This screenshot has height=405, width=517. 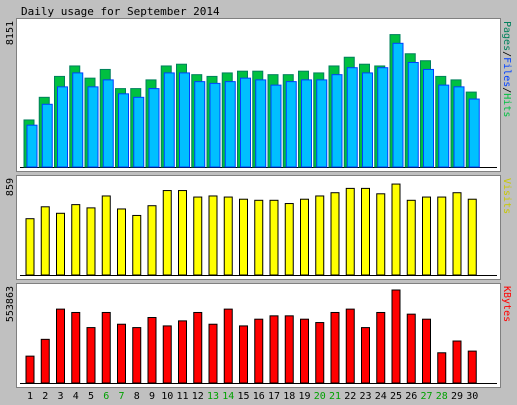 I want to click on y-max-label: 859, so click(x=10, y=187).